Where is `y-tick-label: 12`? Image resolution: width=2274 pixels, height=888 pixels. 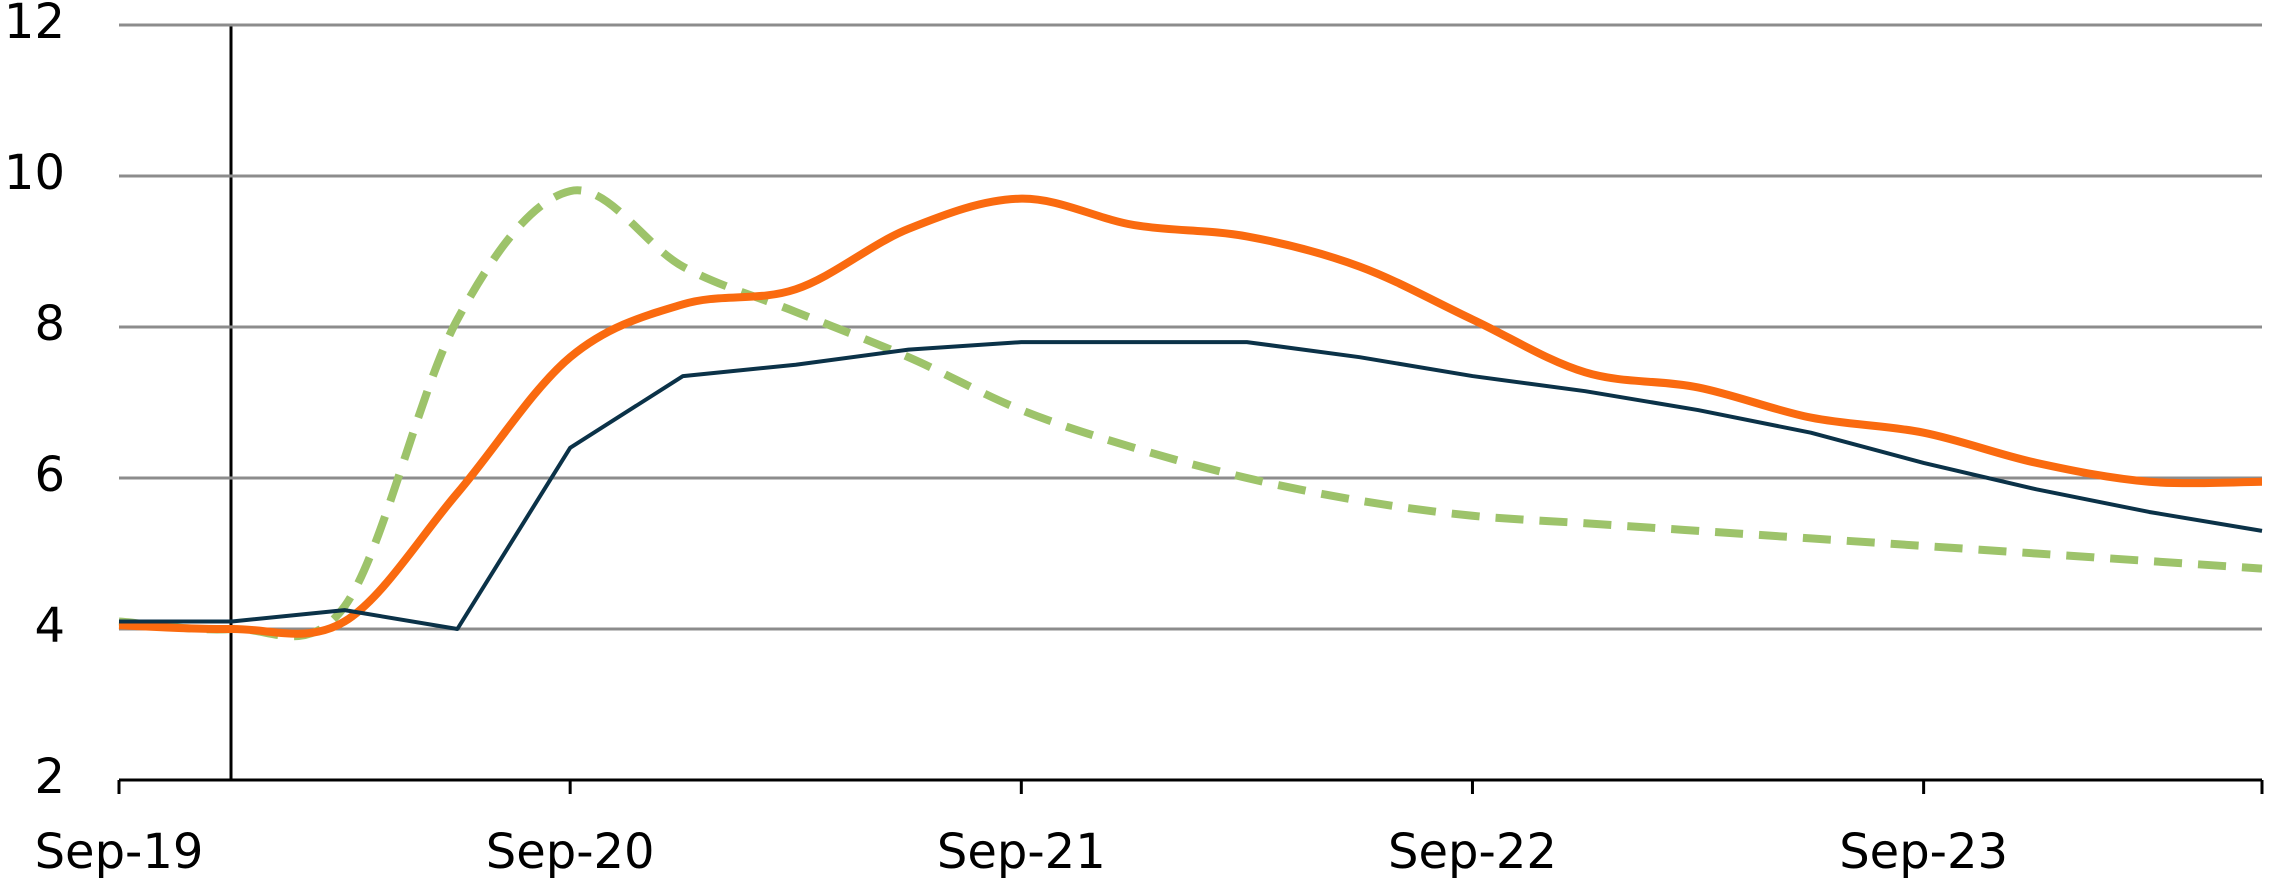 y-tick-label: 12 is located at coordinates (34, 25).